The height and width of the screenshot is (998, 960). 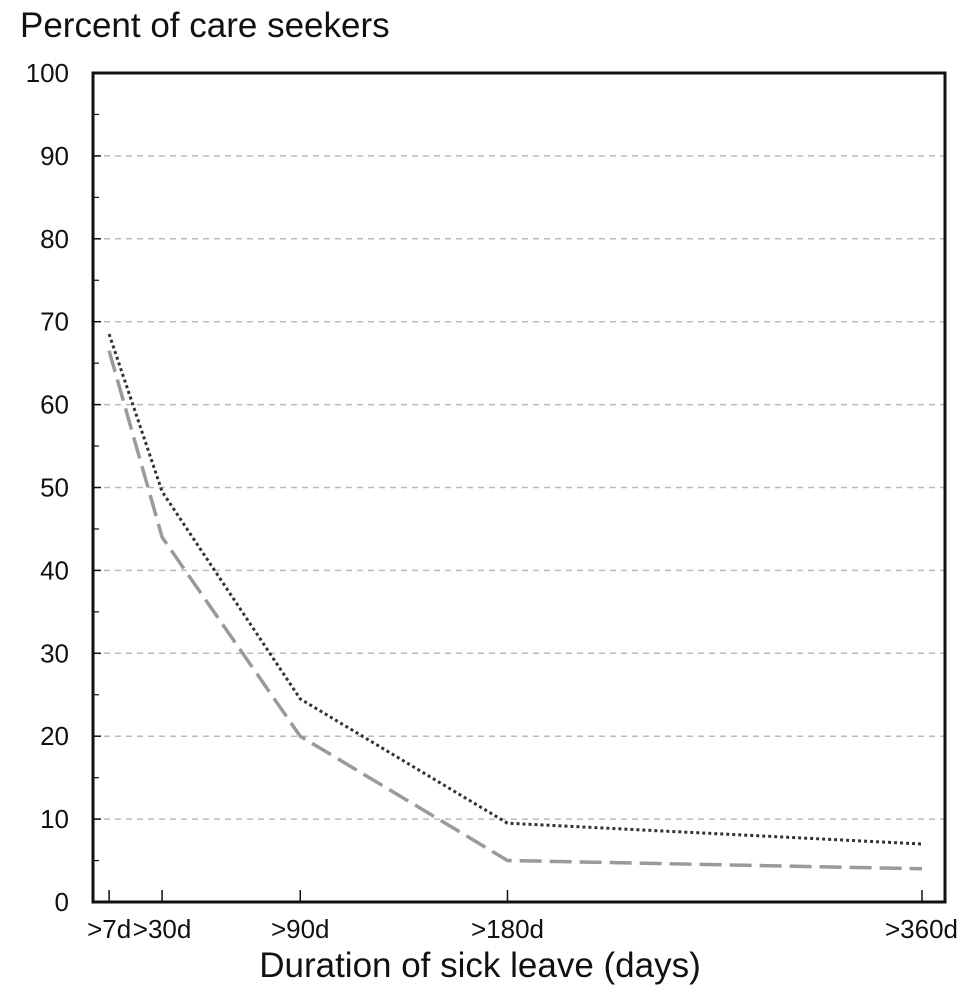 I want to click on y-tick-label-50: 50, so click(x=54, y=488).